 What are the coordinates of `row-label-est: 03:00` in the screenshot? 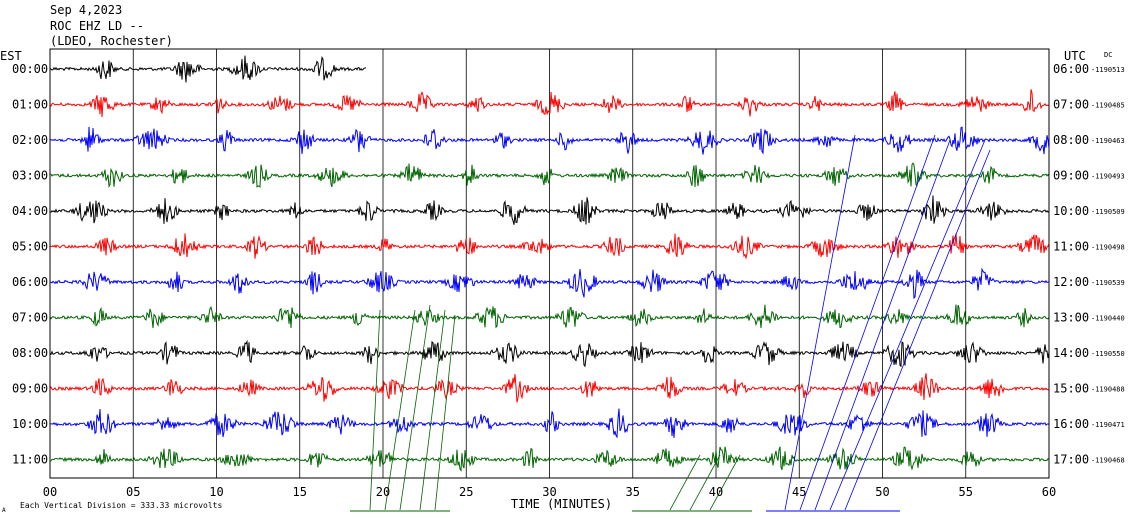 It's located at (30, 176).